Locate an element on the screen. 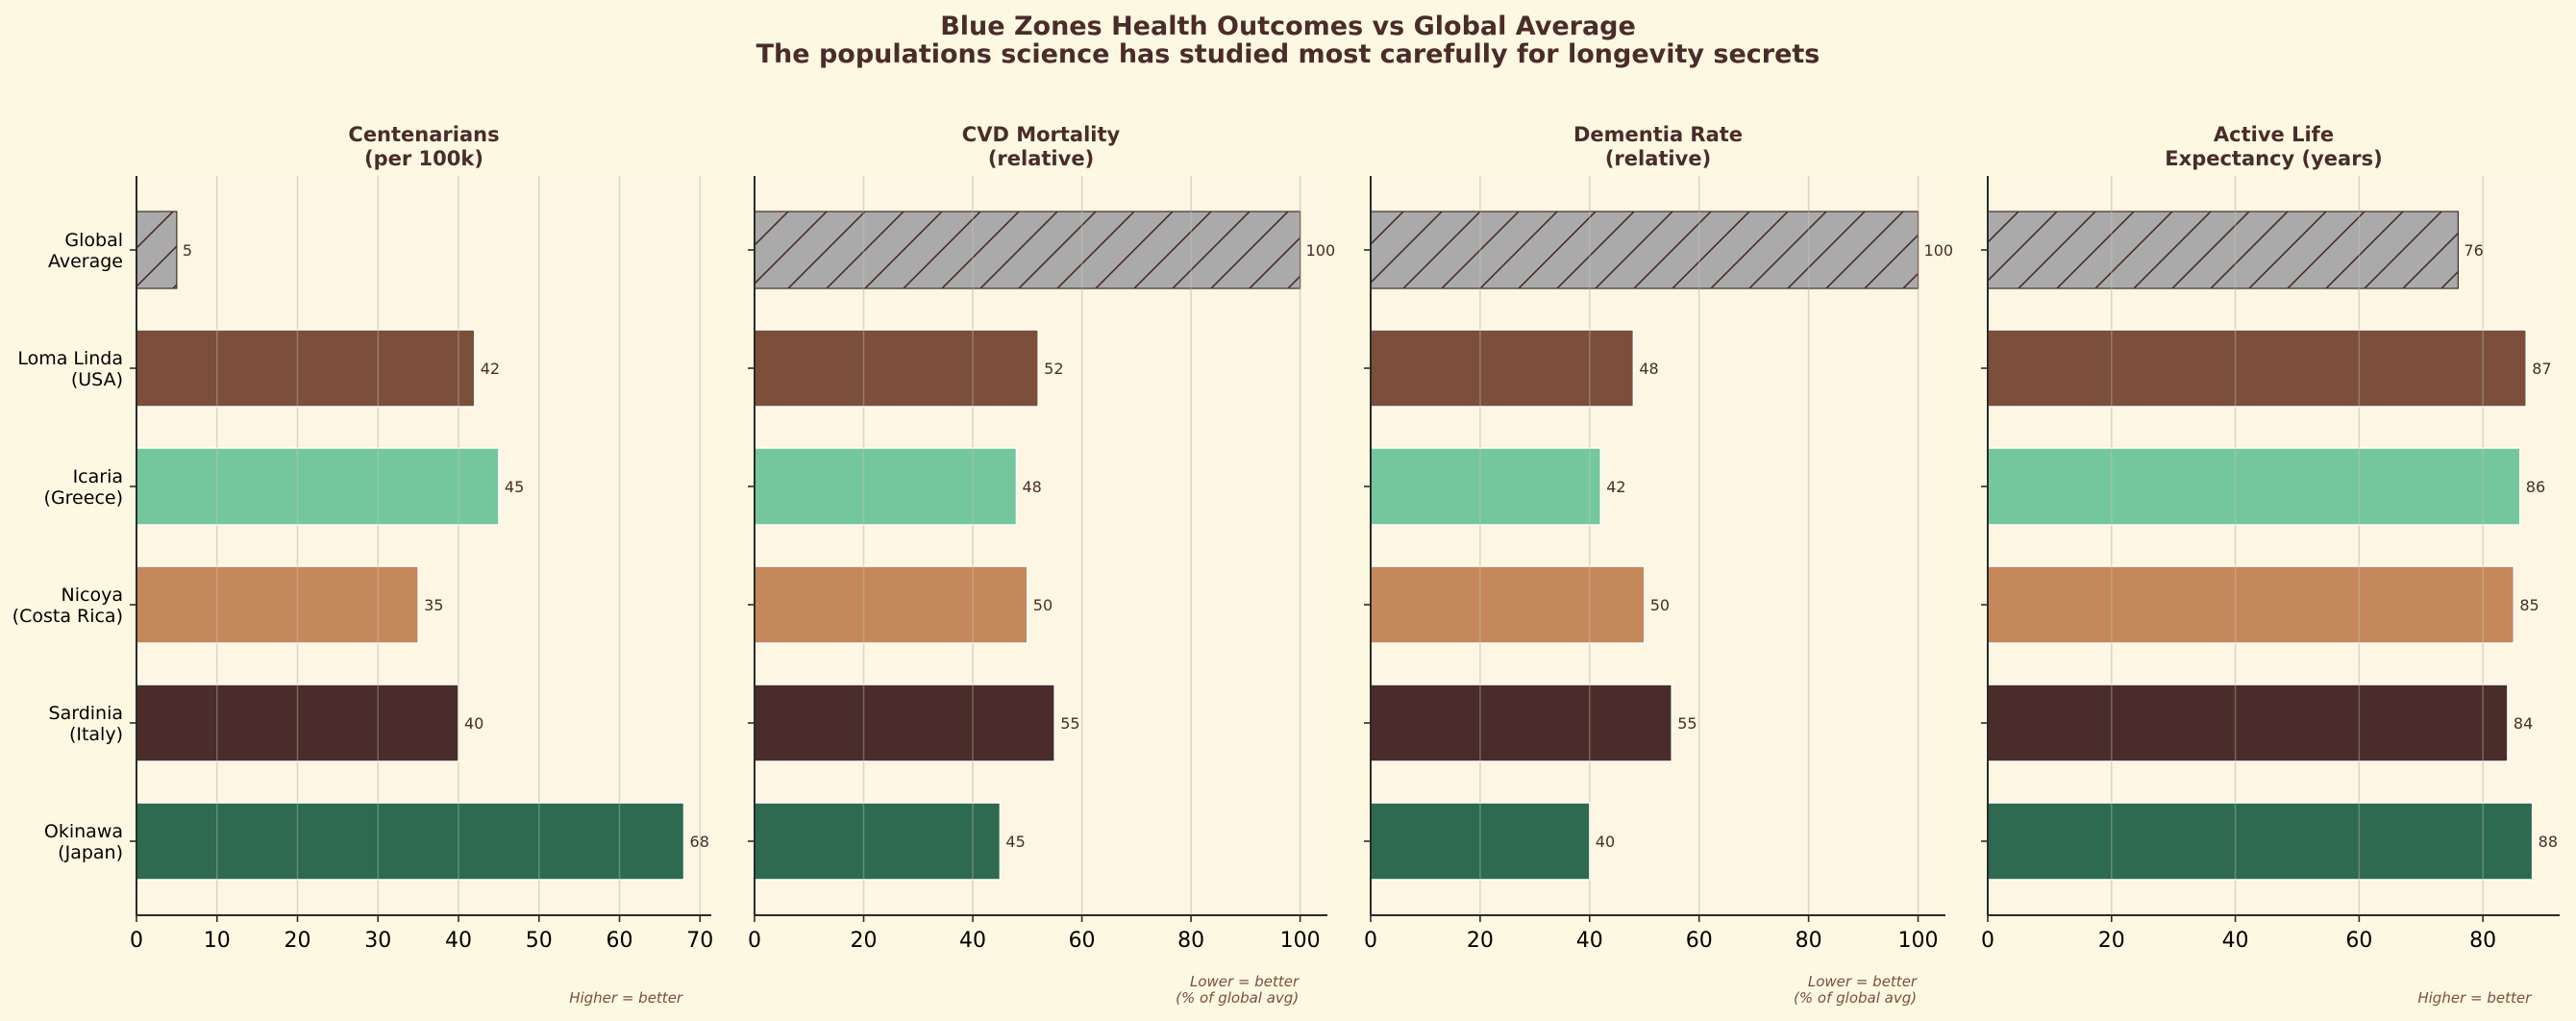 This screenshot has width=2576, height=1021. y-tick-label-line: Global is located at coordinates (94, 241).